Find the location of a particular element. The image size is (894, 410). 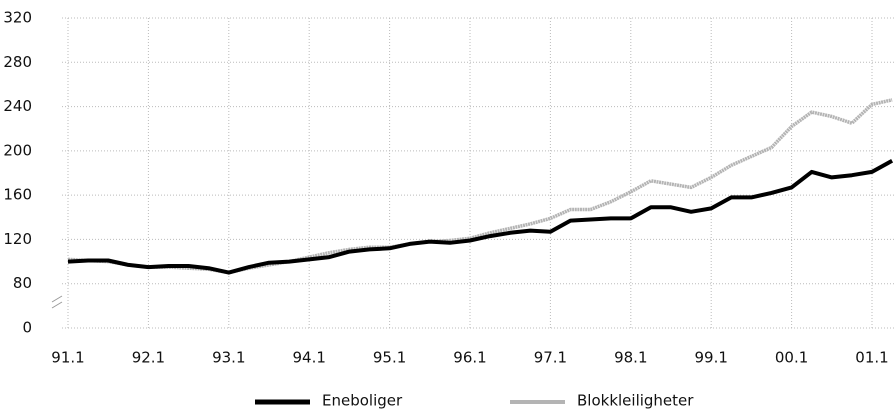

x-tick-label: 93.1 is located at coordinates (228, 358).